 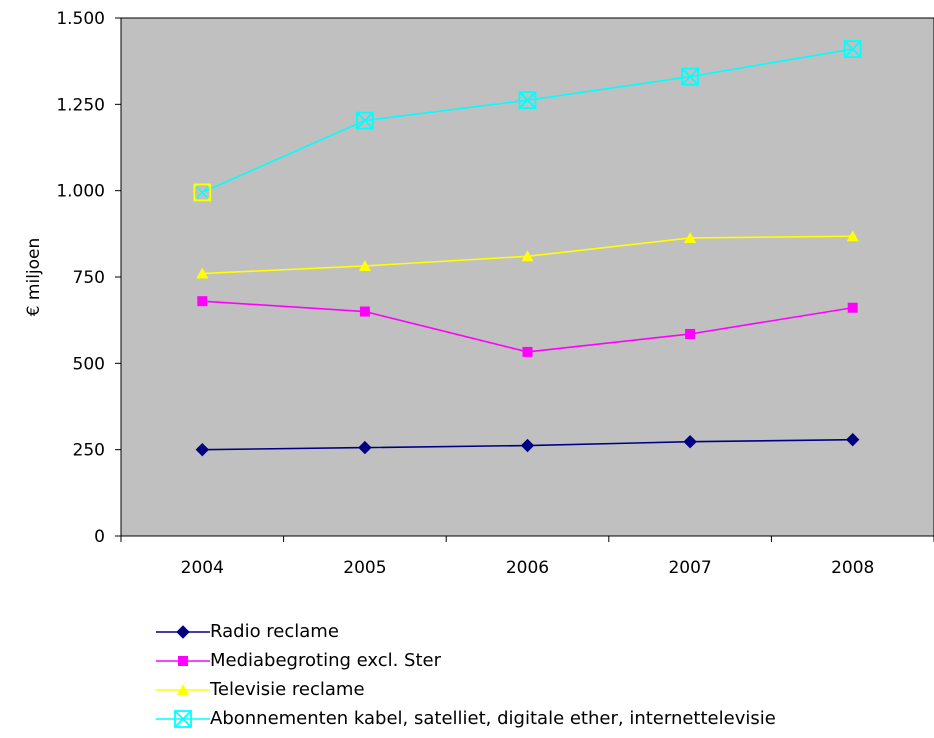 What do you see at coordinates (287, 689) in the screenshot?
I see `legend-label: Televisie reclame` at bounding box center [287, 689].